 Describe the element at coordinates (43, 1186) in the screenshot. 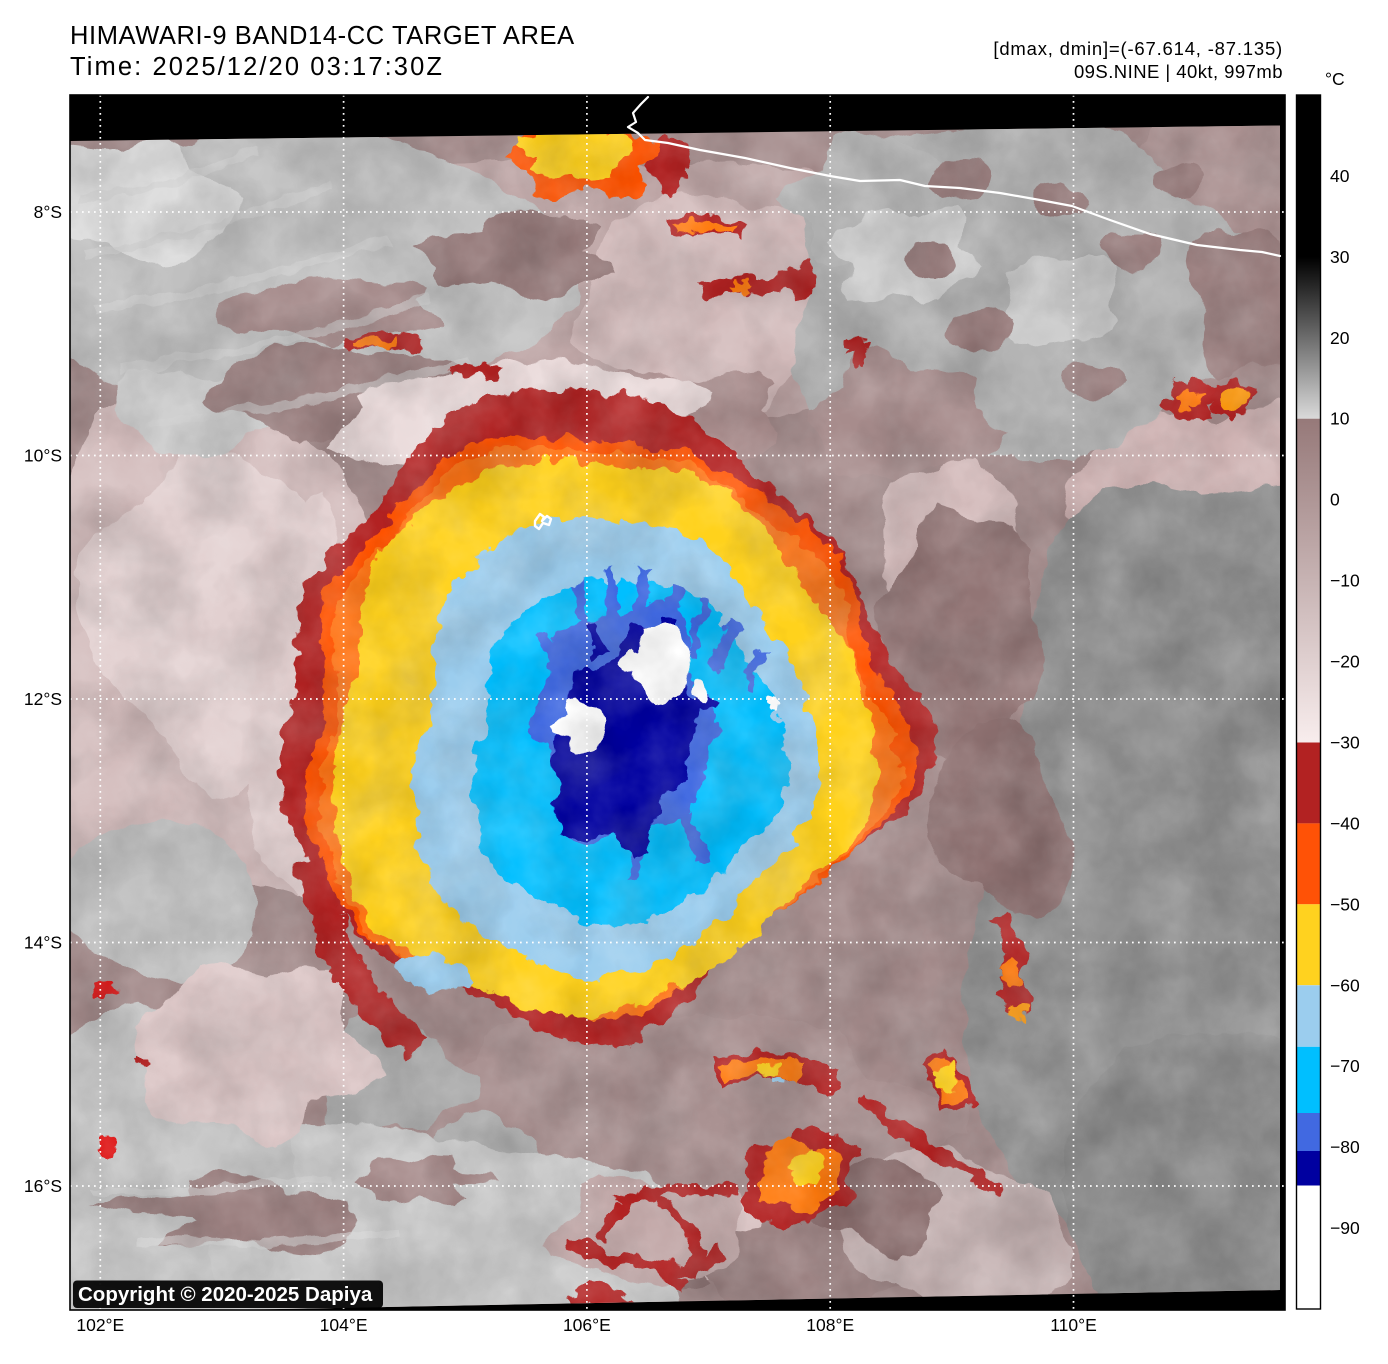

I see `svg-text: 16°S` at that location.